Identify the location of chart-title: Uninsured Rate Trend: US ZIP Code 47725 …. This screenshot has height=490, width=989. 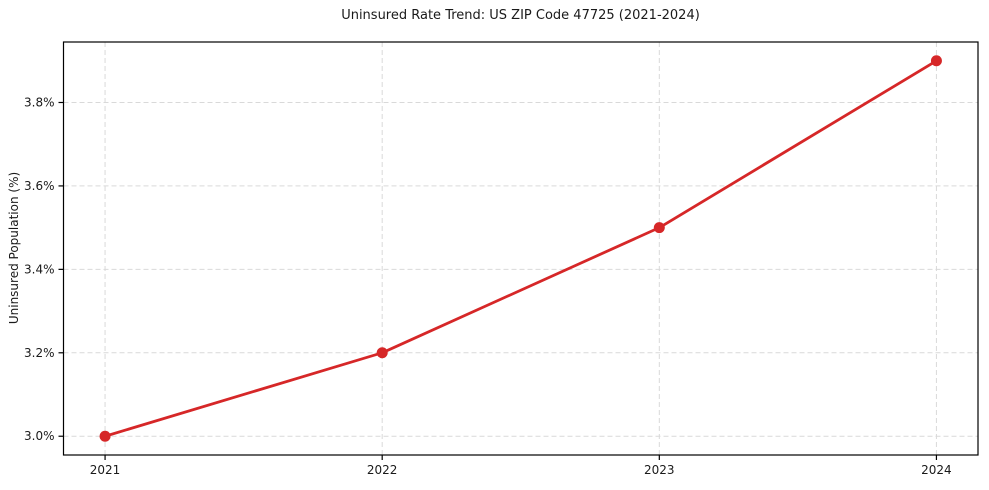
(520, 15).